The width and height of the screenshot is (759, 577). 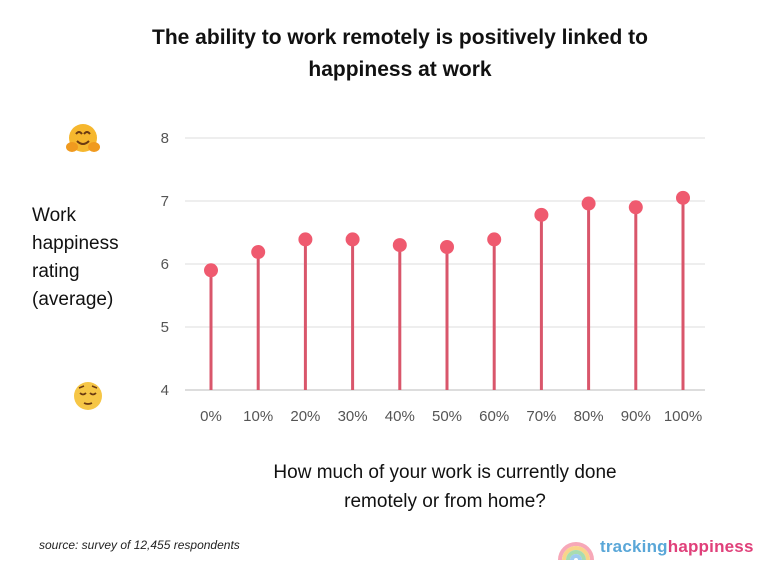 I want to click on rainbow-icon, so click(x=576, y=551).